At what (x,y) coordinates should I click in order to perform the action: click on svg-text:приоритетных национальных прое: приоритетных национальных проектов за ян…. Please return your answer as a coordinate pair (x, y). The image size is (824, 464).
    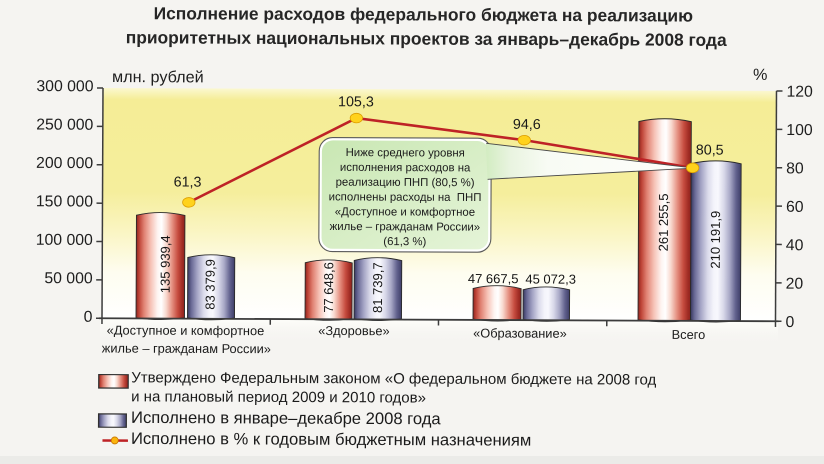
    Looking at the image, I should click on (426, 38).